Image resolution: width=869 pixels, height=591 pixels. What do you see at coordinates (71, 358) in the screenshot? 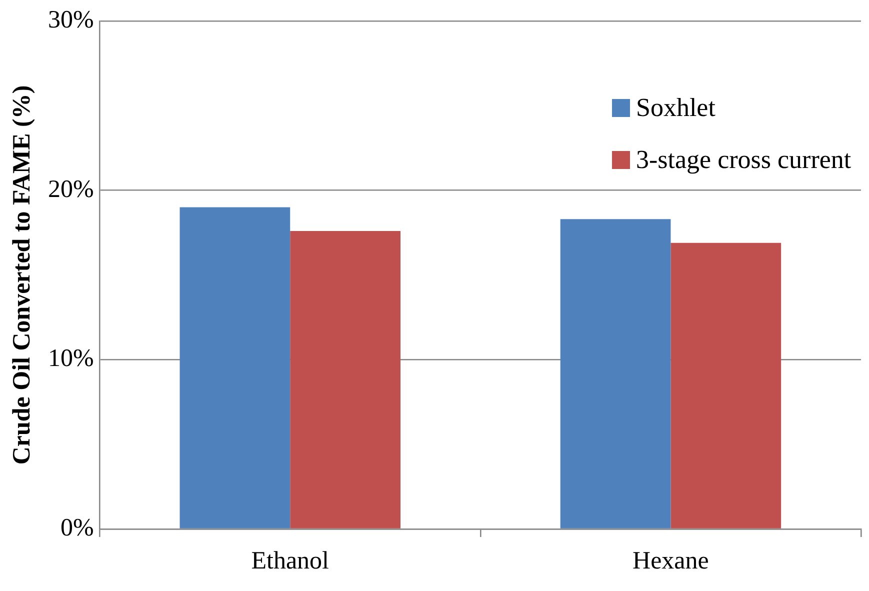
I see `y-tick-label: 10%` at bounding box center [71, 358].